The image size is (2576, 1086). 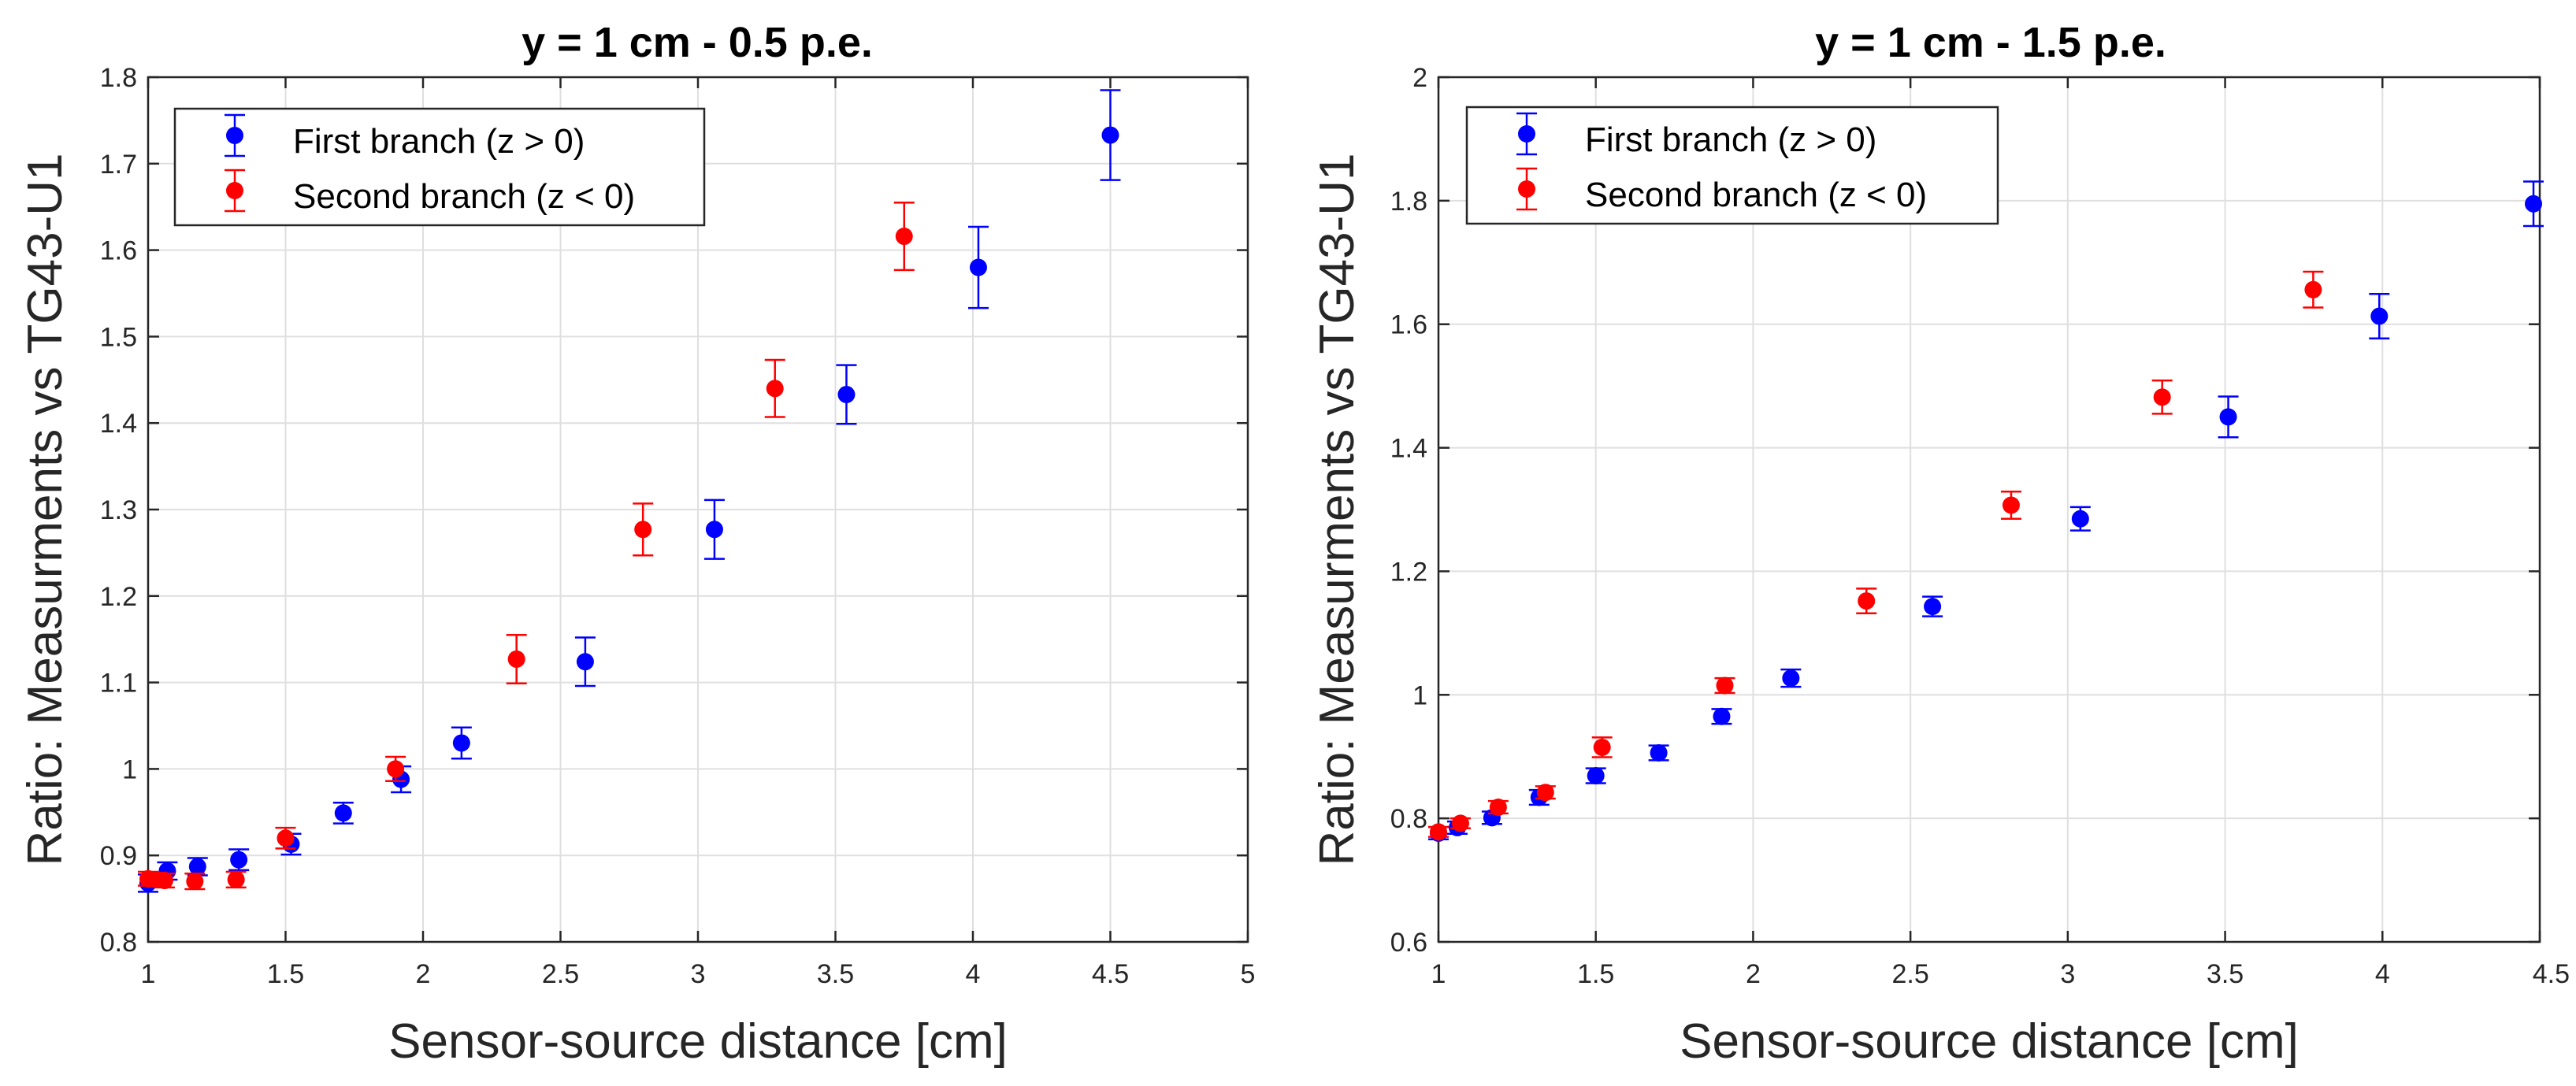 I want to click on y-tick-label: 0.9, so click(x=118, y=856).